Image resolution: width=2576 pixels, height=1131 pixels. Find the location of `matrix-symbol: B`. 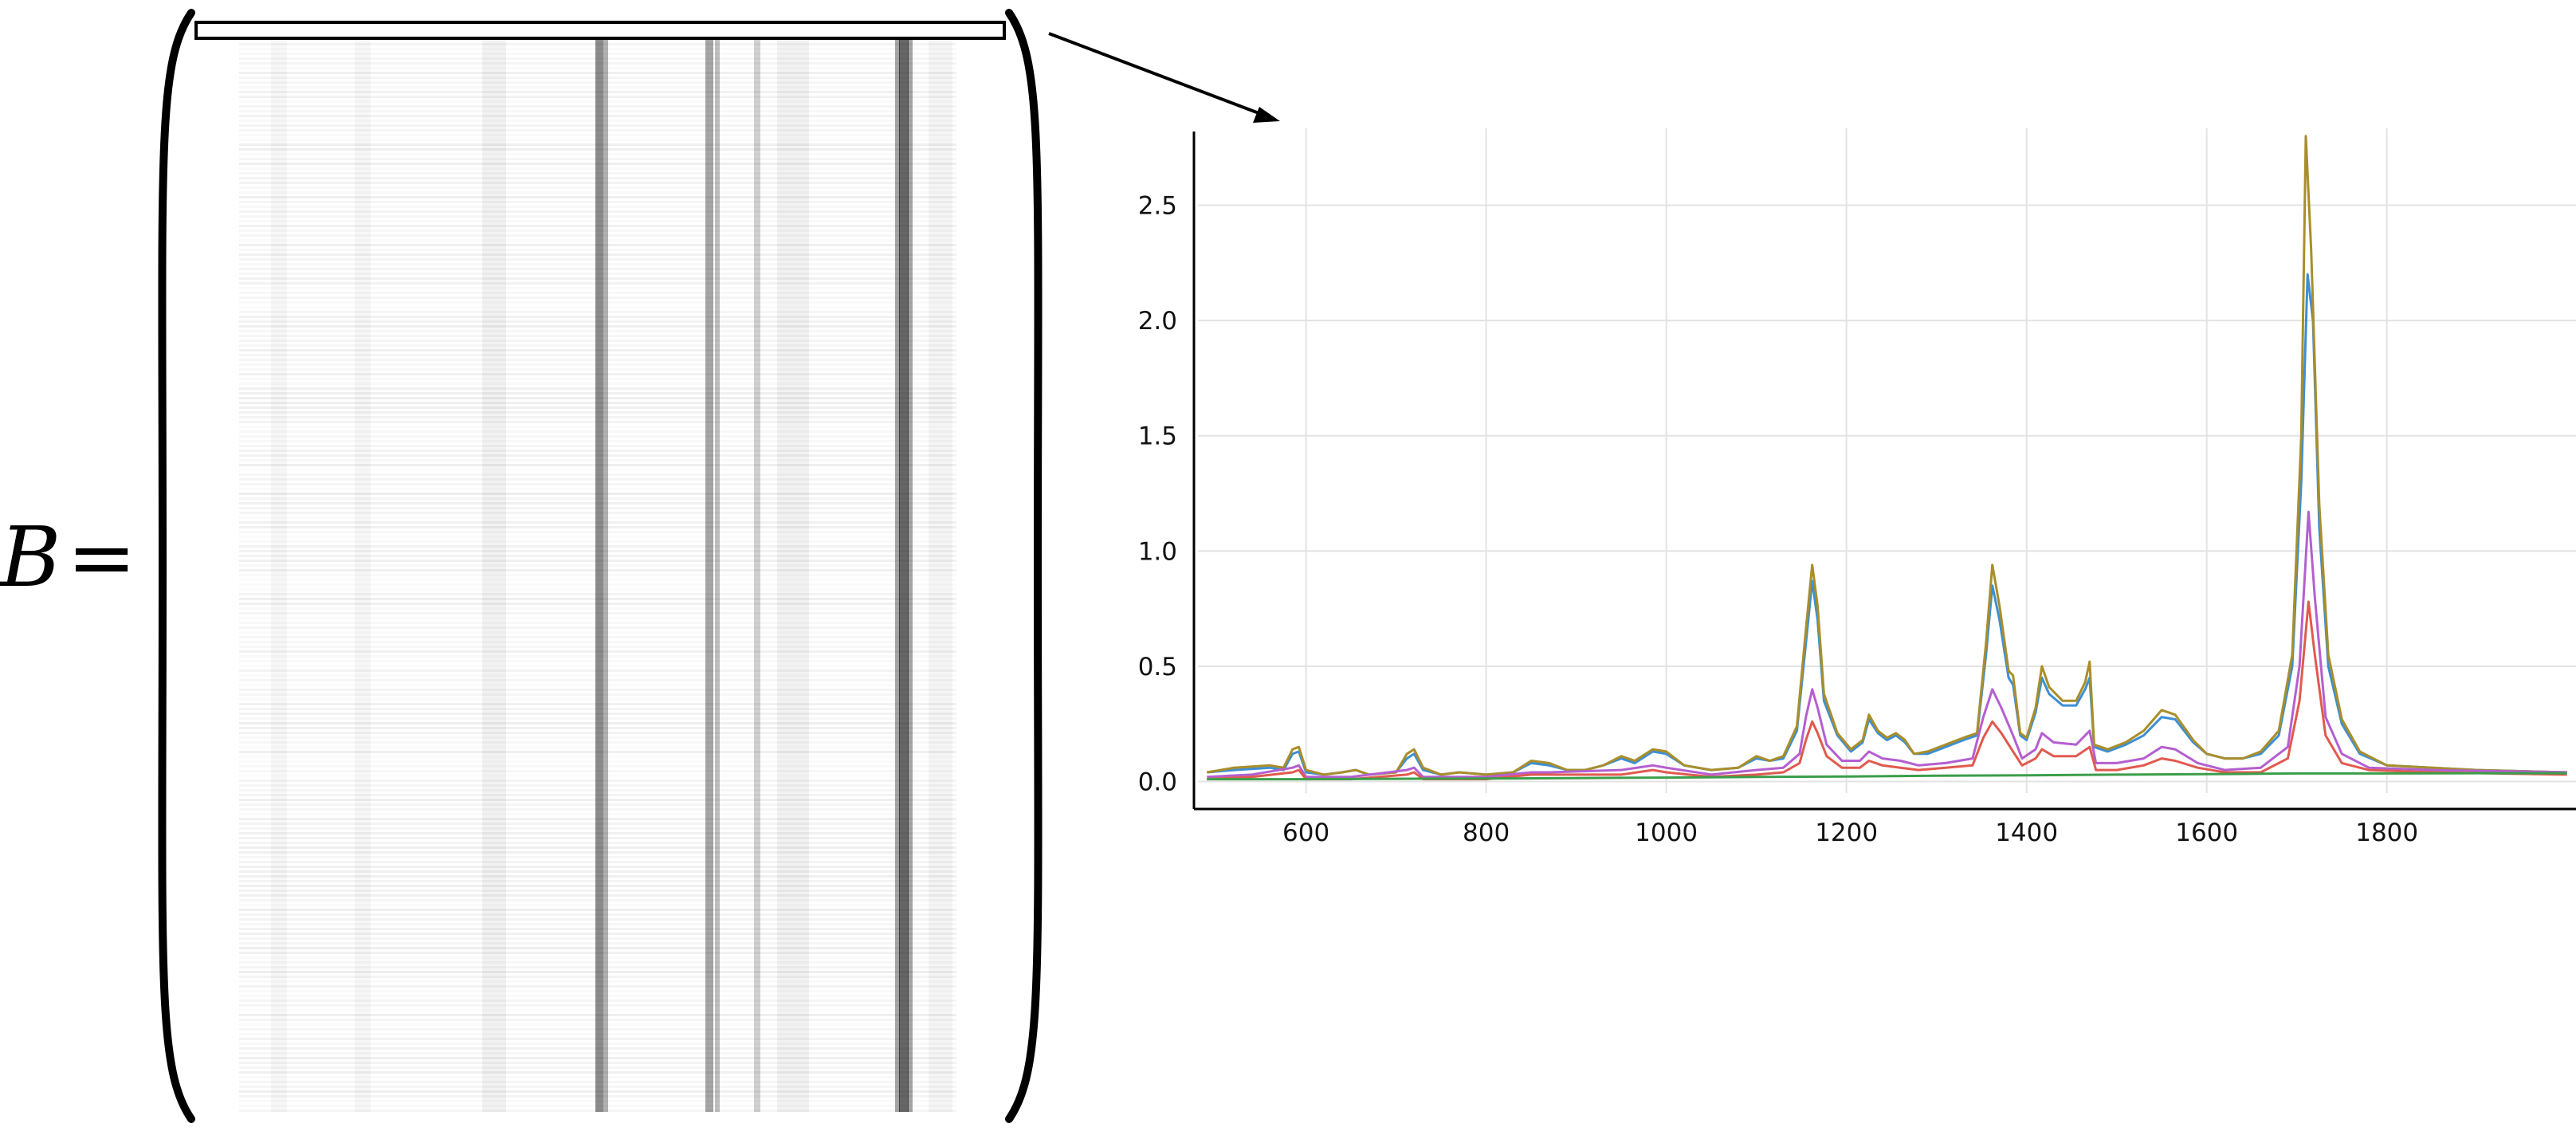

matrix-symbol: B is located at coordinates (31, 557).